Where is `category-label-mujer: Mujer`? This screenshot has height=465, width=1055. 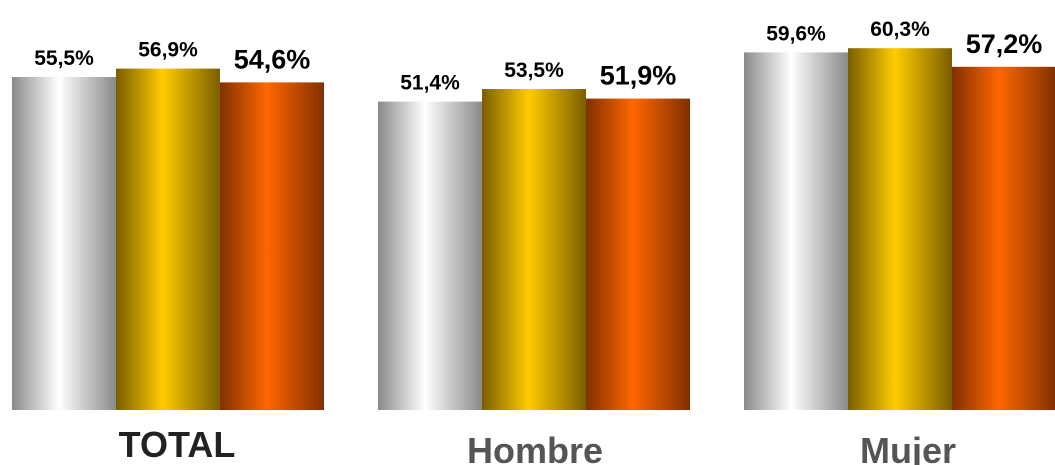
category-label-mujer: Mujer is located at coordinates (908, 447).